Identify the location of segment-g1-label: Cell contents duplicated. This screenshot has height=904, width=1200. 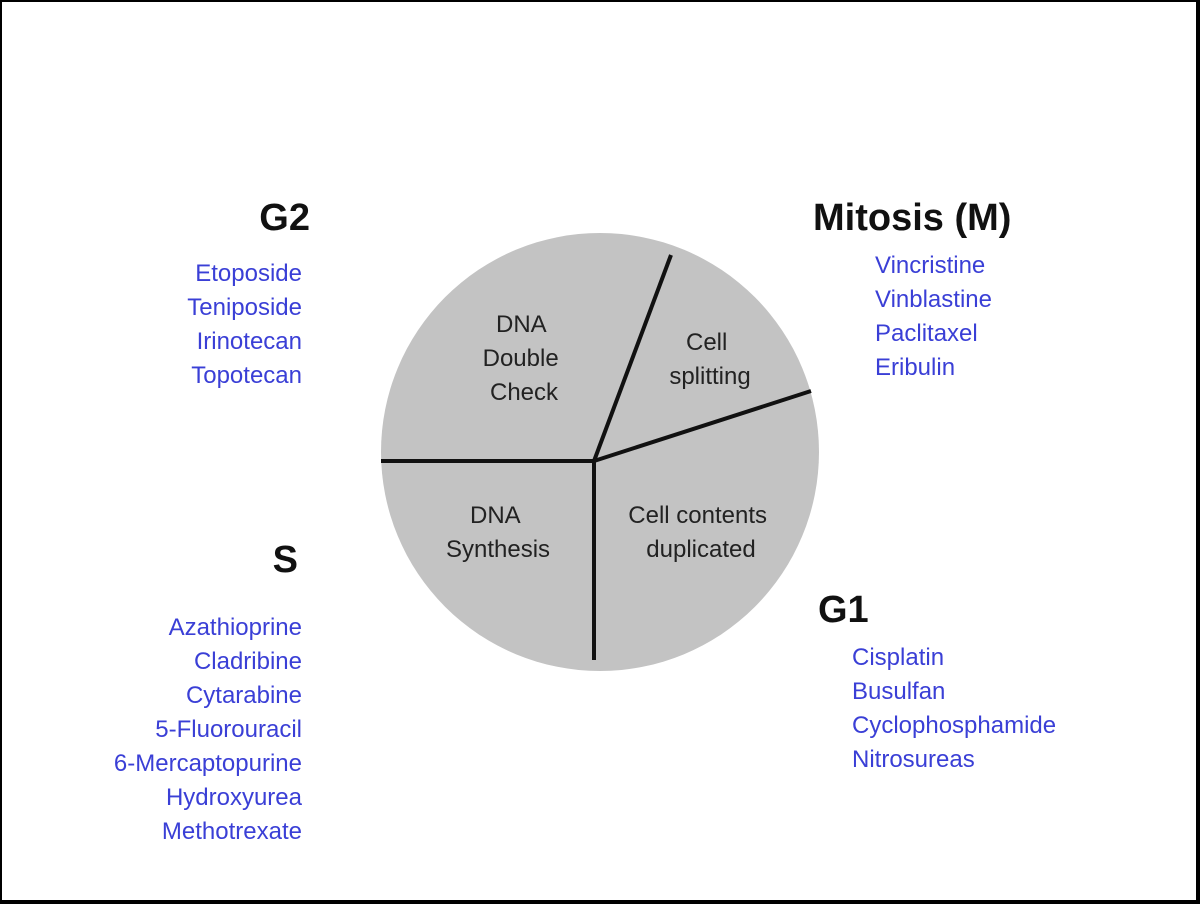
(700, 532).